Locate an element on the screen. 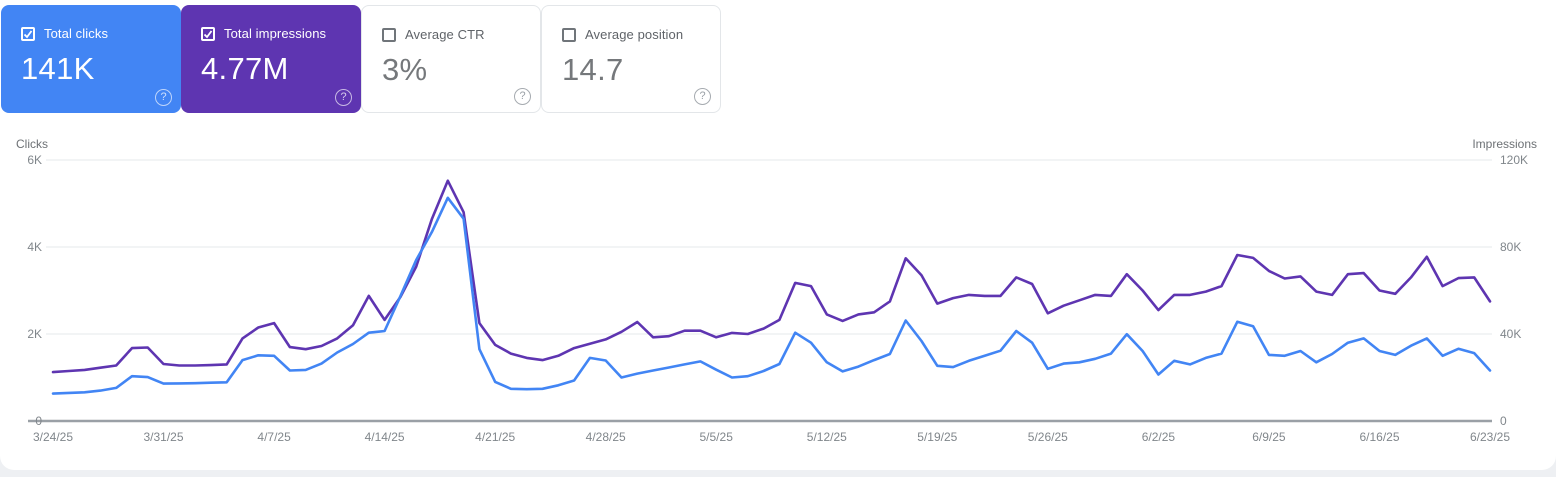  x-axis-date-label: 6/2/25 is located at coordinates (1158, 437).